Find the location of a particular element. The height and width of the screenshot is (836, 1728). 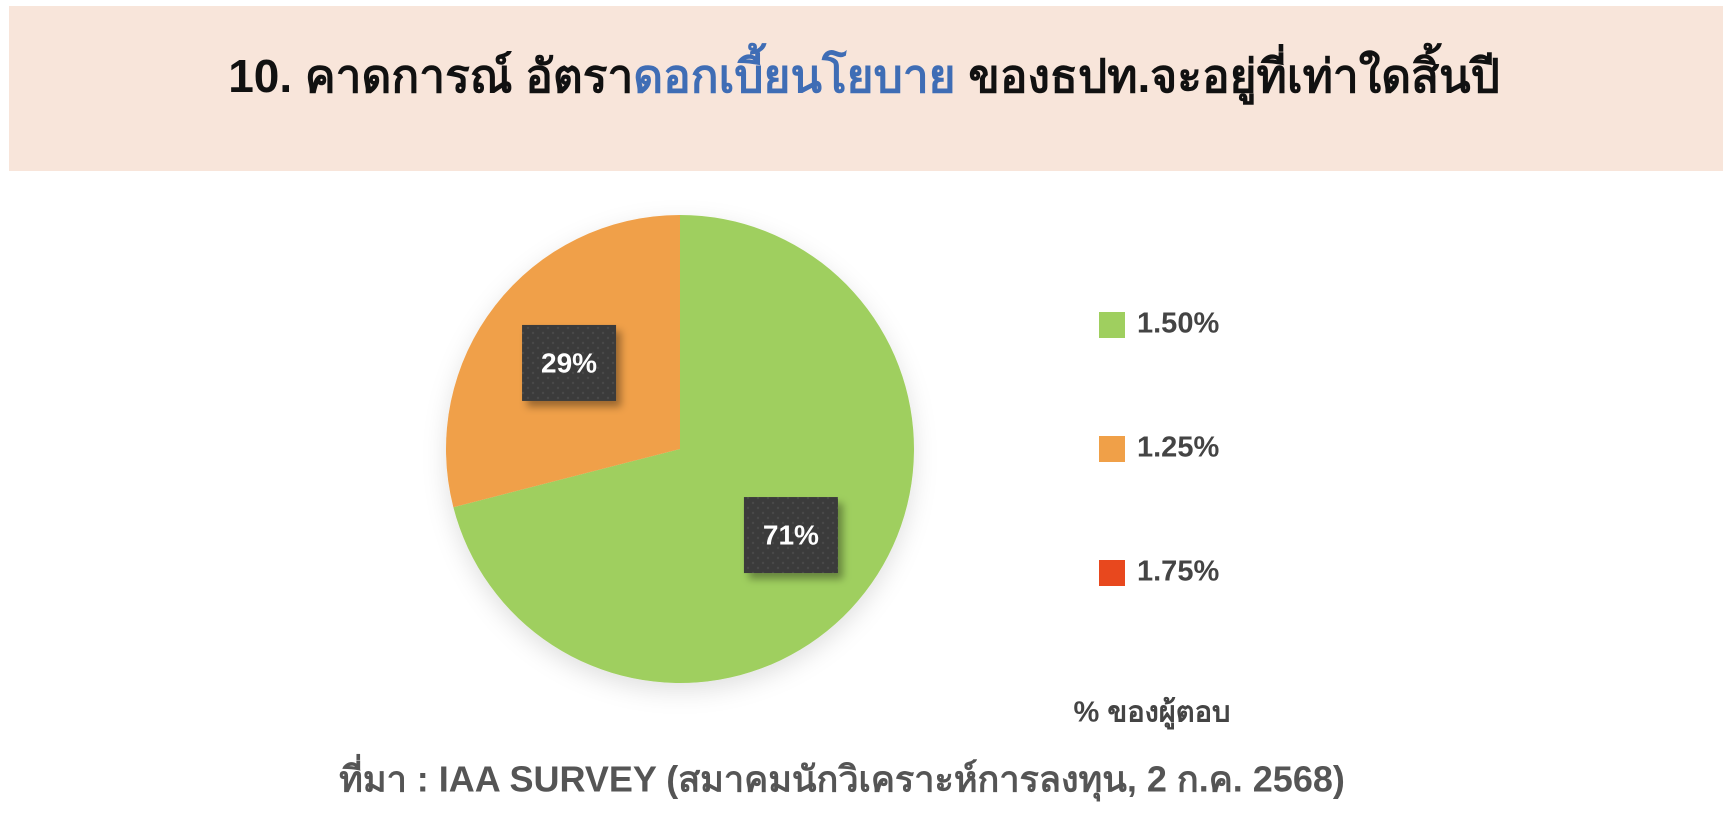

data-label: 29% is located at coordinates (569, 362).